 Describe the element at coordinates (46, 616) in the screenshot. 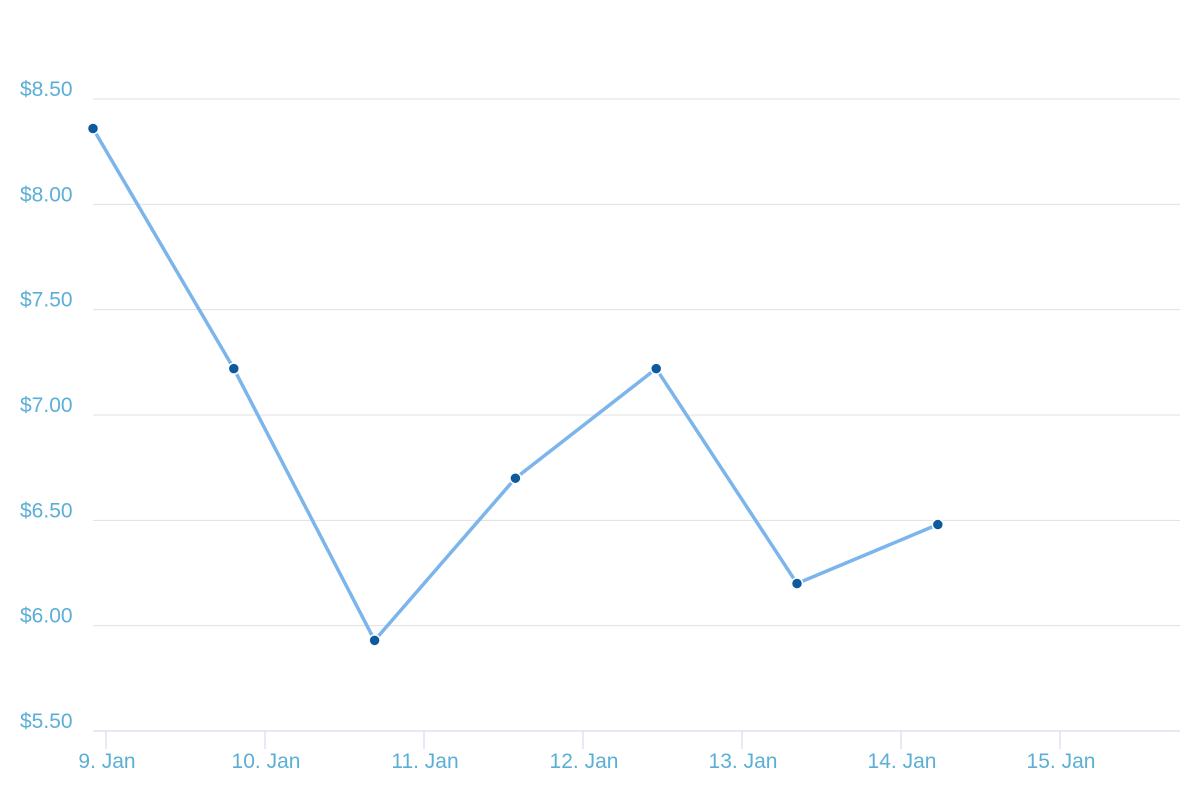

I see `y-tick-label: $6.00` at that location.